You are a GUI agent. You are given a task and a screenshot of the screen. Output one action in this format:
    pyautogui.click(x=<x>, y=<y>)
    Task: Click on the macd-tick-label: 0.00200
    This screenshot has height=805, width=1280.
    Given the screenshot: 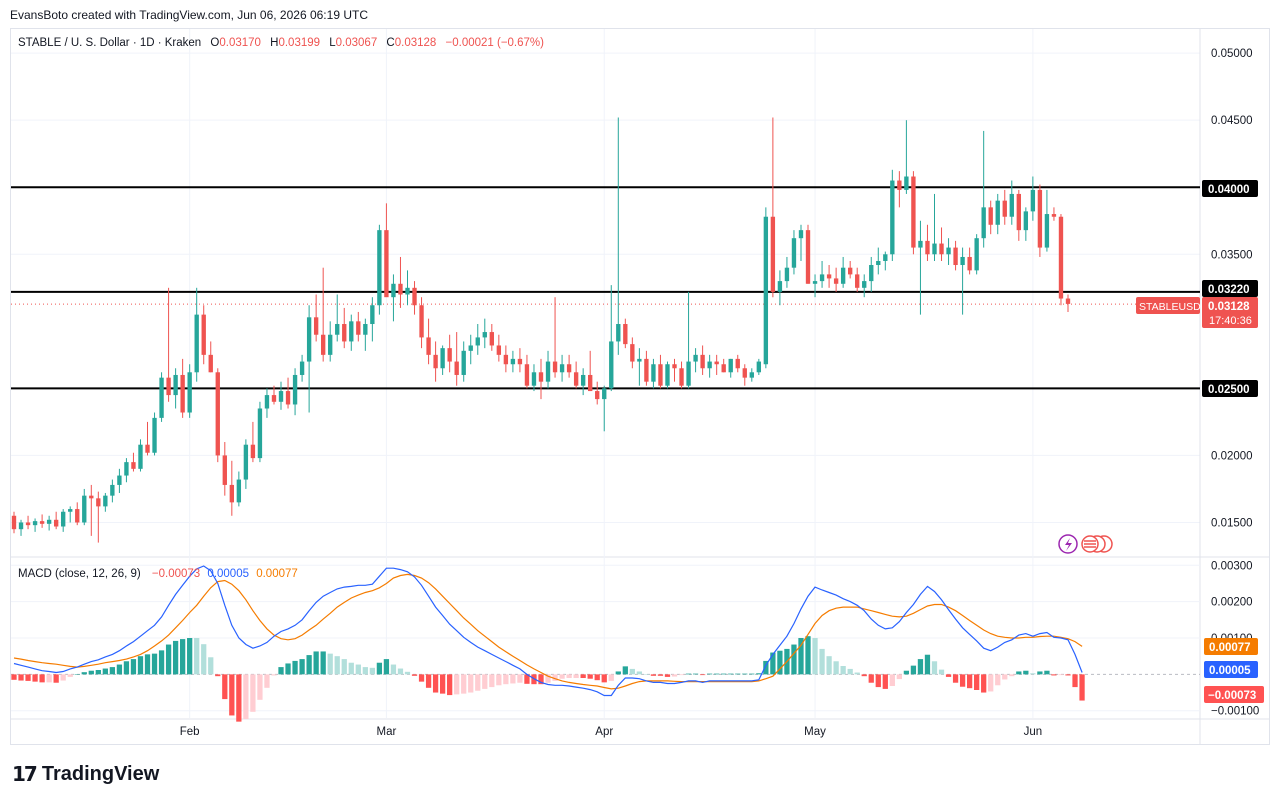 What is the action you would take?
    pyautogui.click(x=1232, y=603)
    